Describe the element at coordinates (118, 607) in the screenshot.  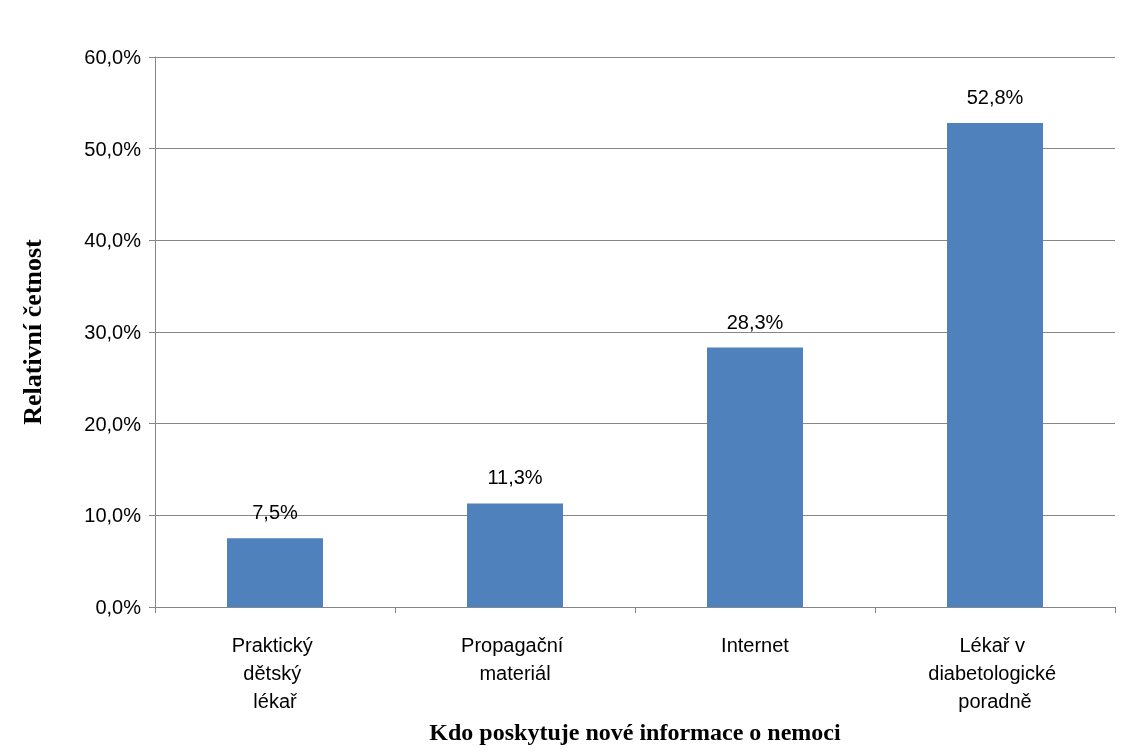
I see `y-tick-label: 0,0%` at that location.